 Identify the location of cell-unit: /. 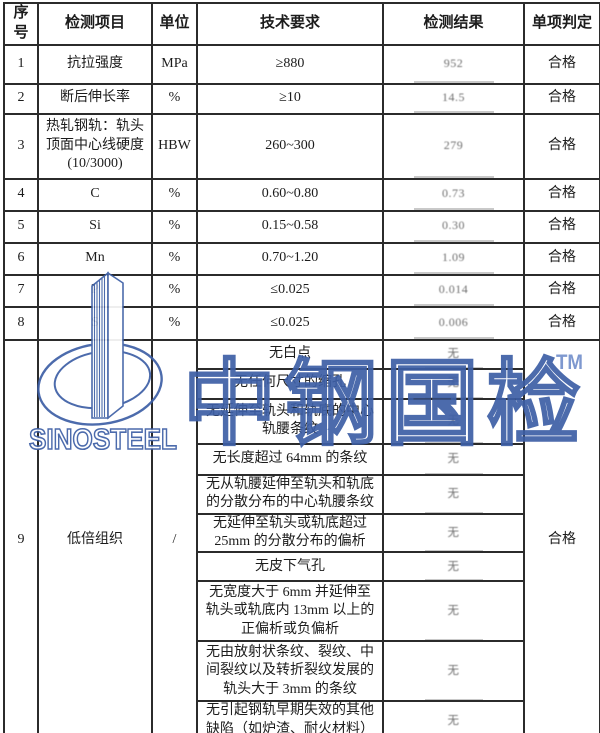
(174, 535).